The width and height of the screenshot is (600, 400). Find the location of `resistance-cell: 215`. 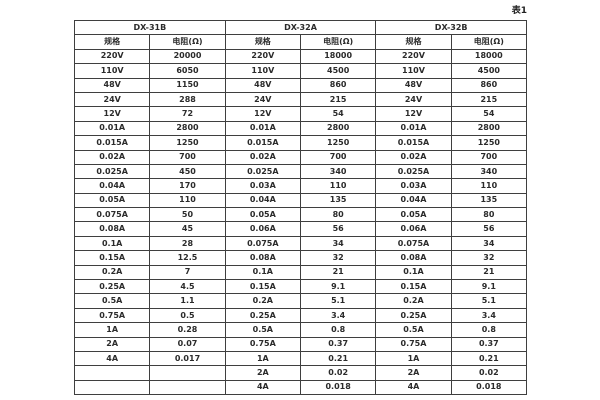

resistance-cell: 215 is located at coordinates (338, 99).